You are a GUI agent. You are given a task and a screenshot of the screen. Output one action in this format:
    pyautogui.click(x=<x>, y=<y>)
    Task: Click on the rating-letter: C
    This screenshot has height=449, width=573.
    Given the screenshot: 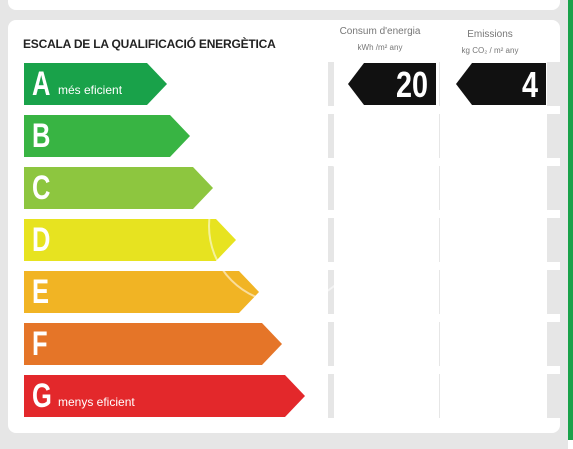 What is the action you would take?
    pyautogui.click(x=41, y=188)
    